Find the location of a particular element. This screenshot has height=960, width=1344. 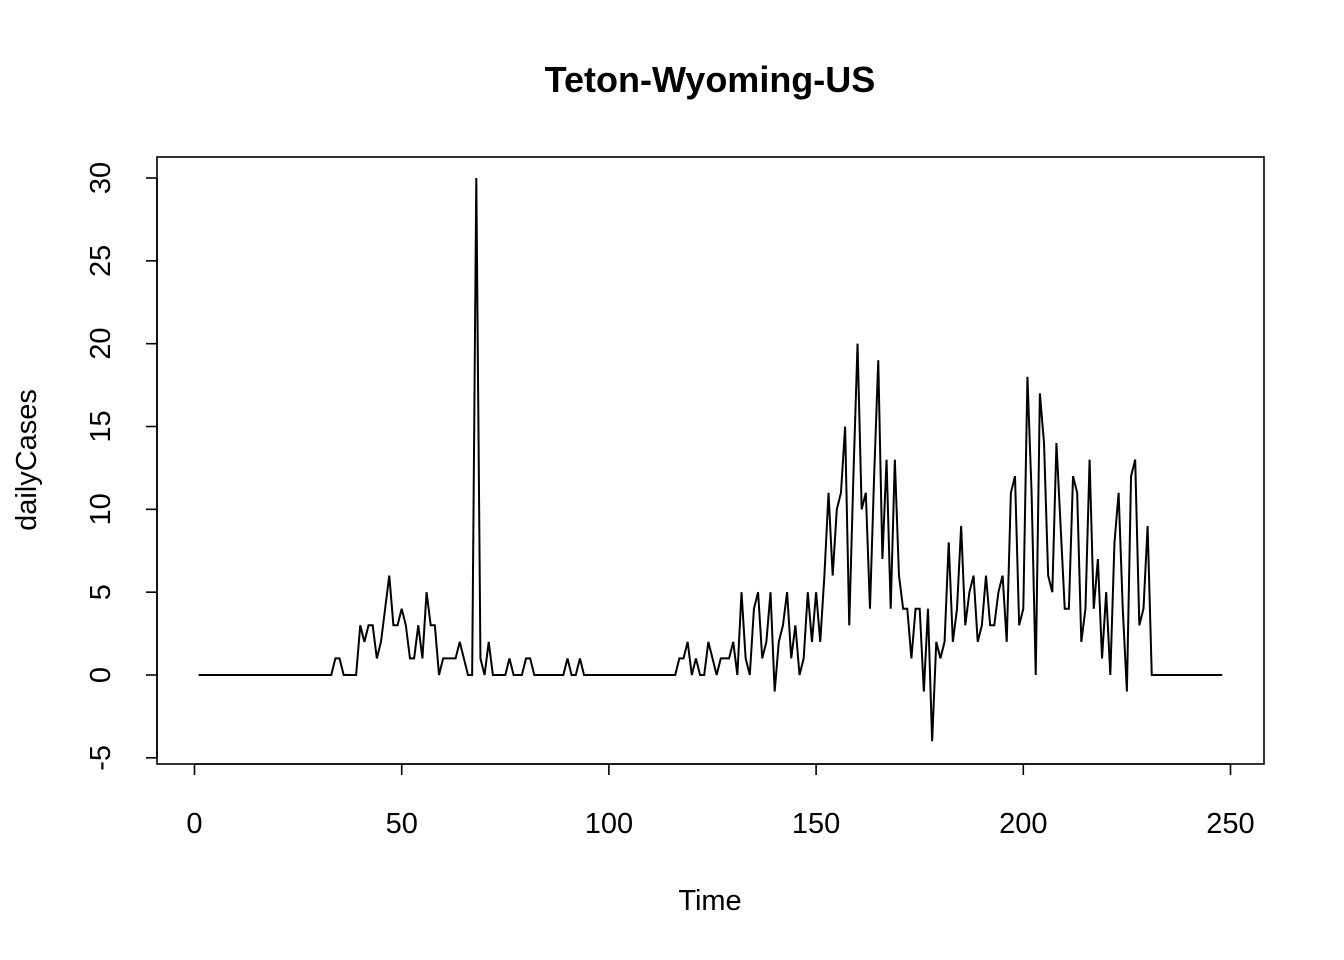

x-tick-label: 50 is located at coordinates (402, 824).